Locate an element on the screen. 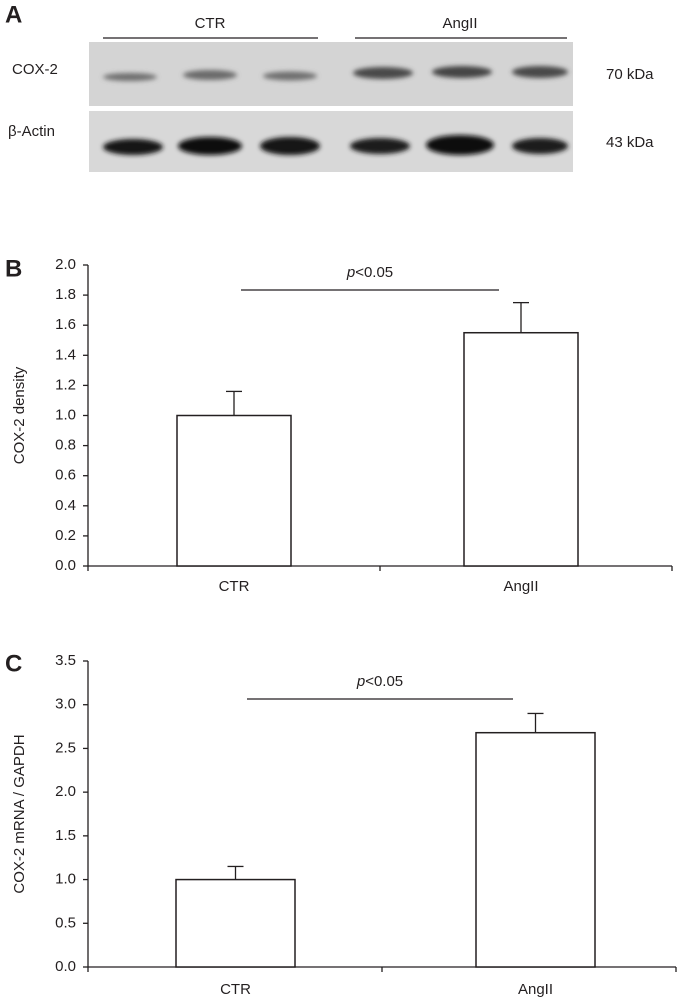  group-label: AngII is located at coordinates (459, 23).